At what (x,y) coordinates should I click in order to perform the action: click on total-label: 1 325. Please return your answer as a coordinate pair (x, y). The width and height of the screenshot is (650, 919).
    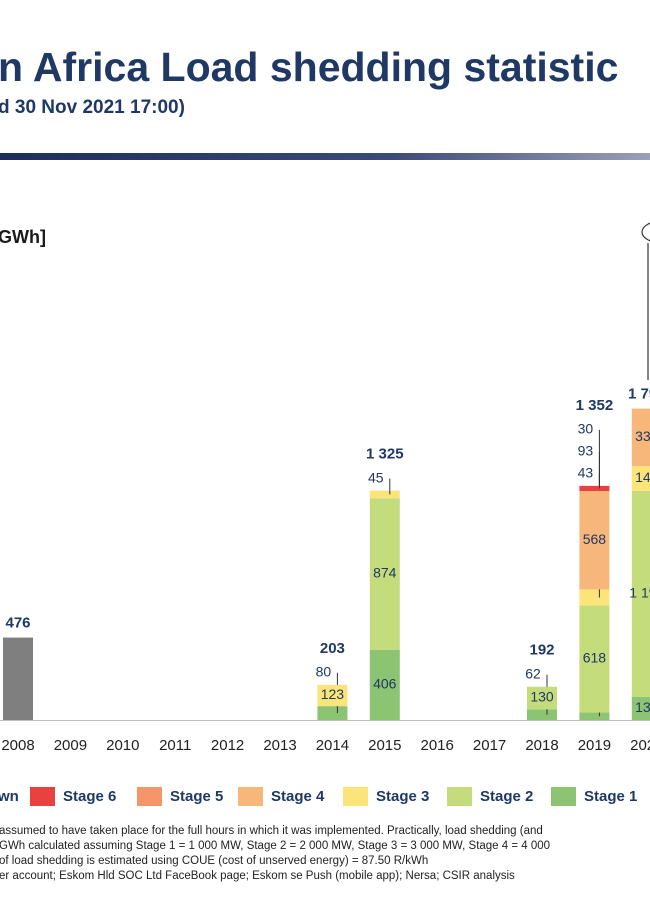
    Looking at the image, I should click on (385, 454).